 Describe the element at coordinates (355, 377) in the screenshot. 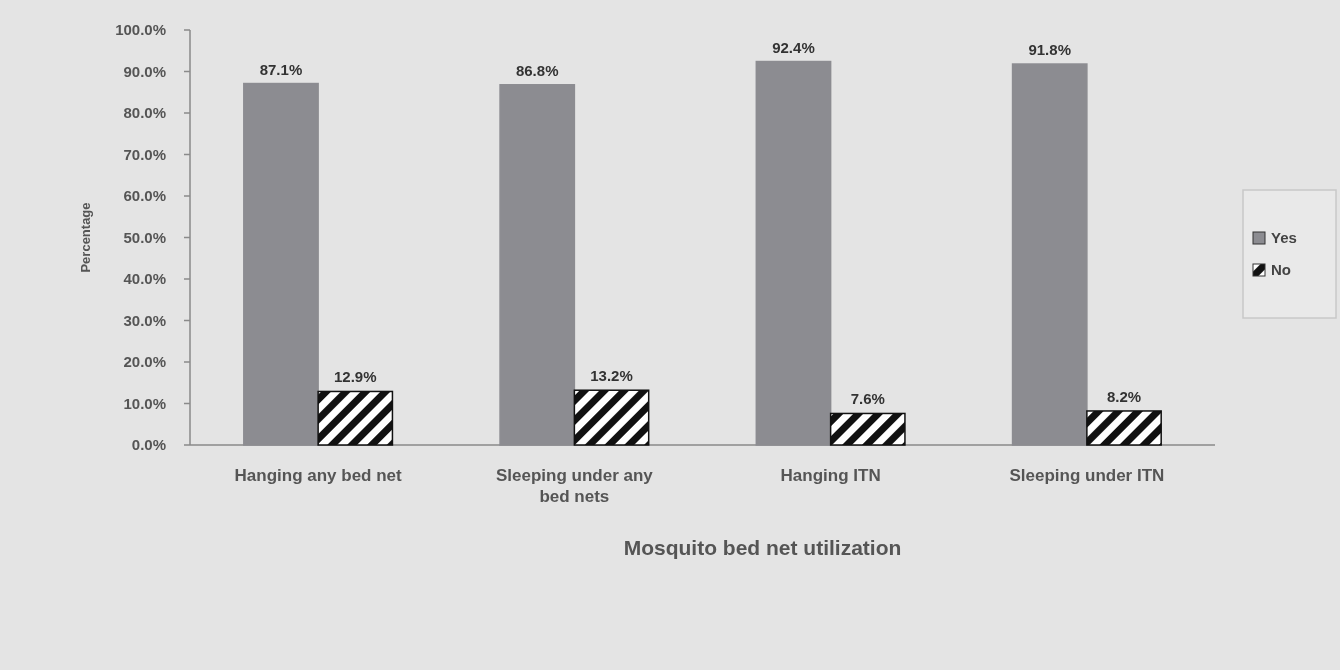

I see `data-label: 12.9%` at that location.